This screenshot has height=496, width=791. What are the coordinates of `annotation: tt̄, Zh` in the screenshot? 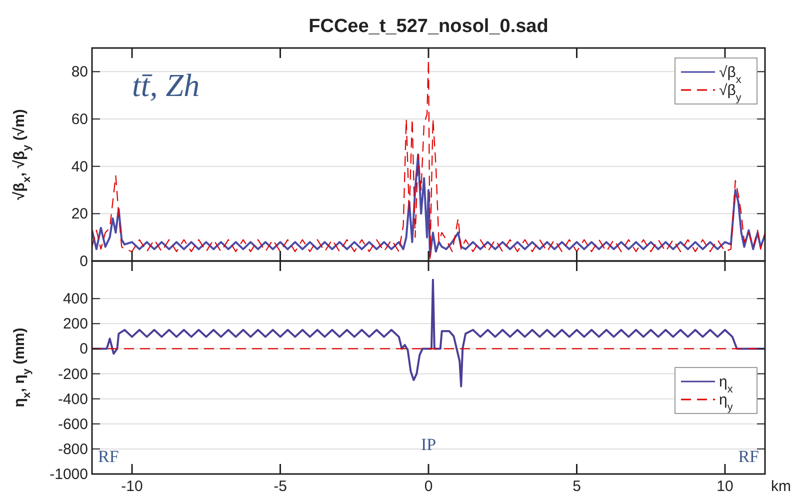 It's located at (166, 85).